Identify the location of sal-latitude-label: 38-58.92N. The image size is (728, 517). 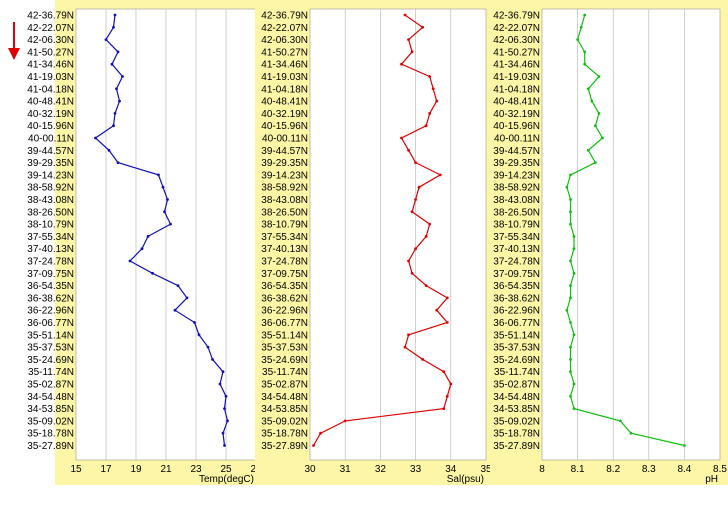
(284, 188).